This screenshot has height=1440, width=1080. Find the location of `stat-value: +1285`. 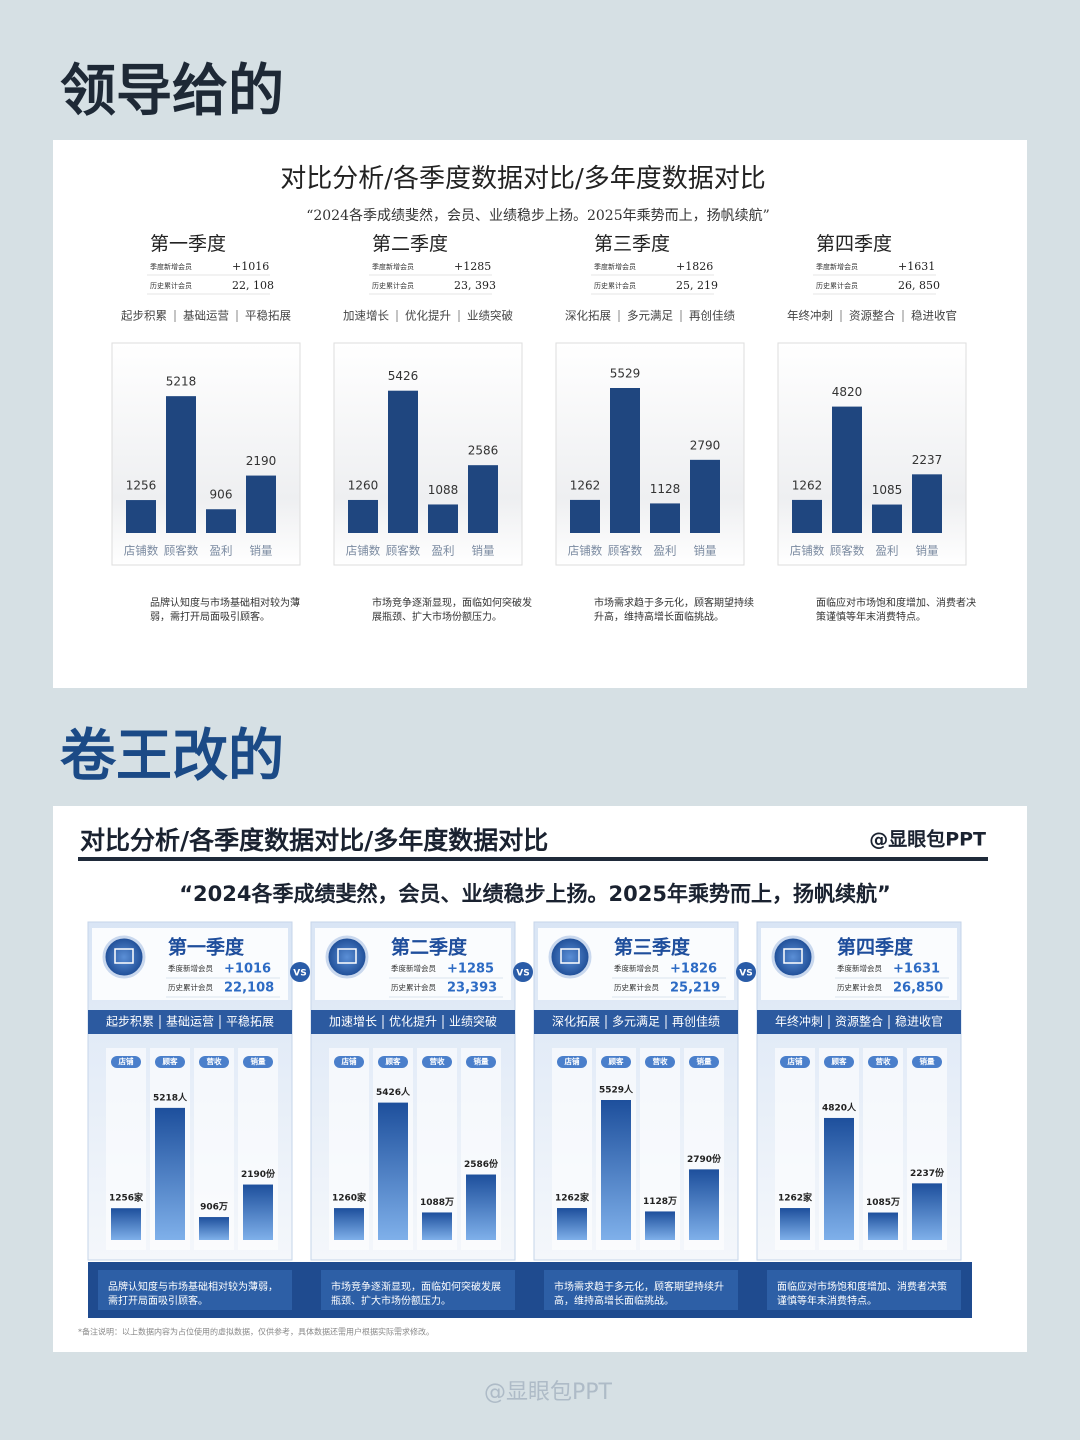

stat-value: +1285 is located at coordinates (472, 266).